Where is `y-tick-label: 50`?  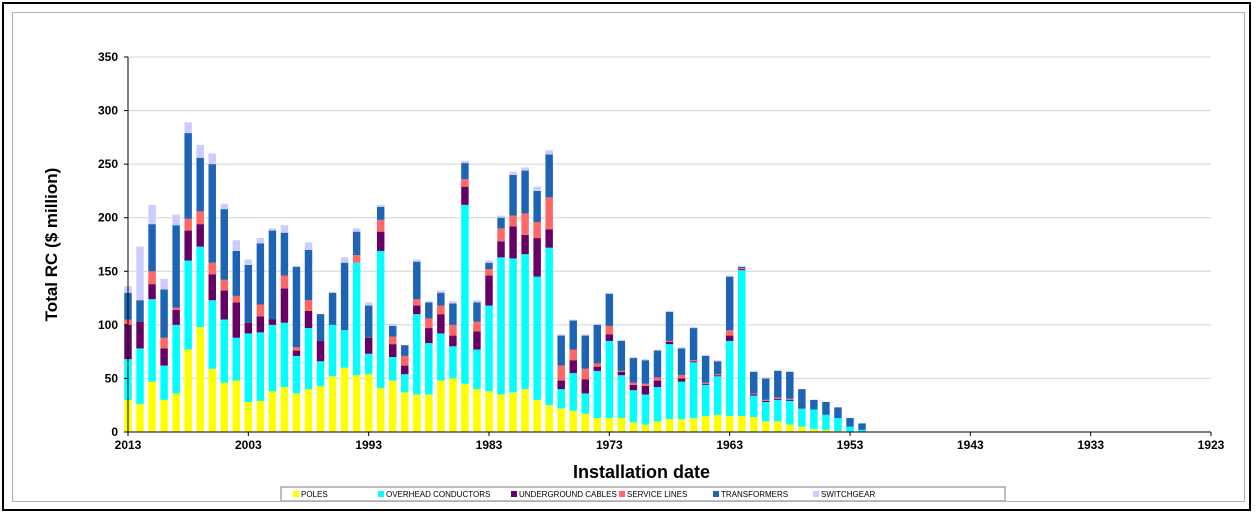 y-tick-label: 50 is located at coordinates (112, 378).